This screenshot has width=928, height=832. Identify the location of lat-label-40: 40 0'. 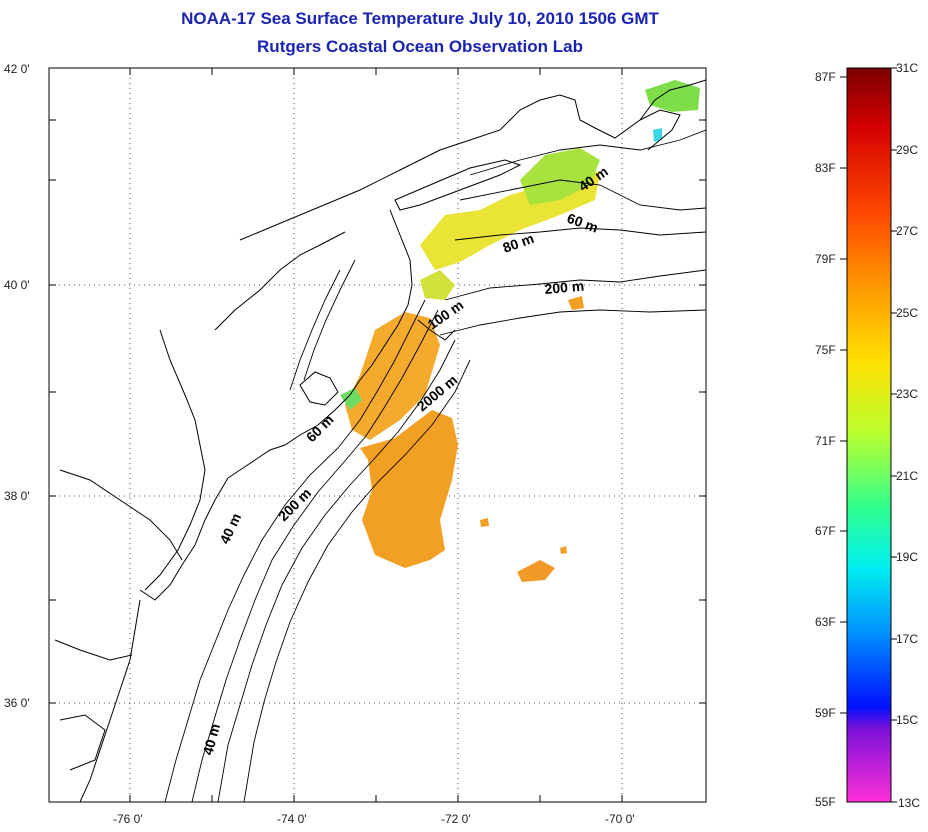
(17, 285).